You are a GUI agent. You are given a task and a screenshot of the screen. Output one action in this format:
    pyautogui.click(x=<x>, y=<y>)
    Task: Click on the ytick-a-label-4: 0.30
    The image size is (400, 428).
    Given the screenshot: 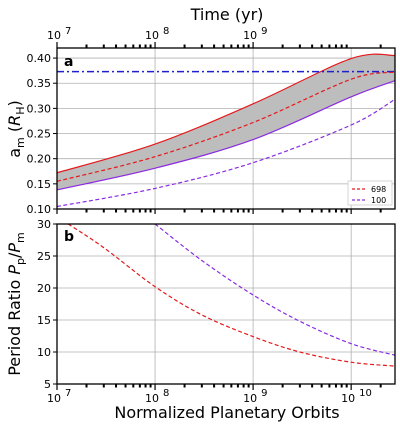 What is the action you would take?
    pyautogui.click(x=39, y=108)
    